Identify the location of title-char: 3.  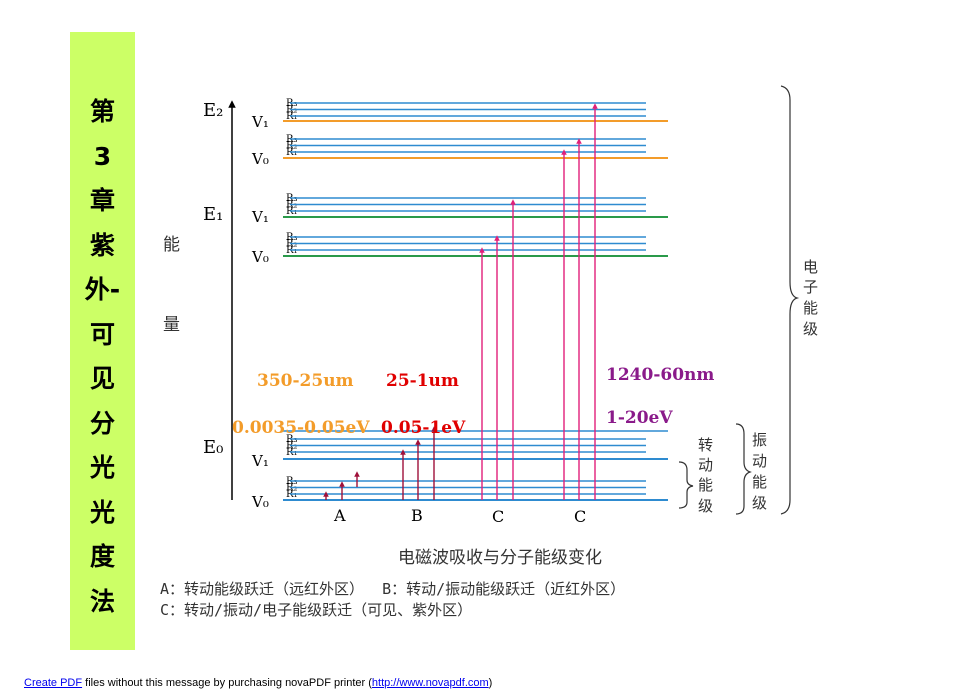
(102, 156).